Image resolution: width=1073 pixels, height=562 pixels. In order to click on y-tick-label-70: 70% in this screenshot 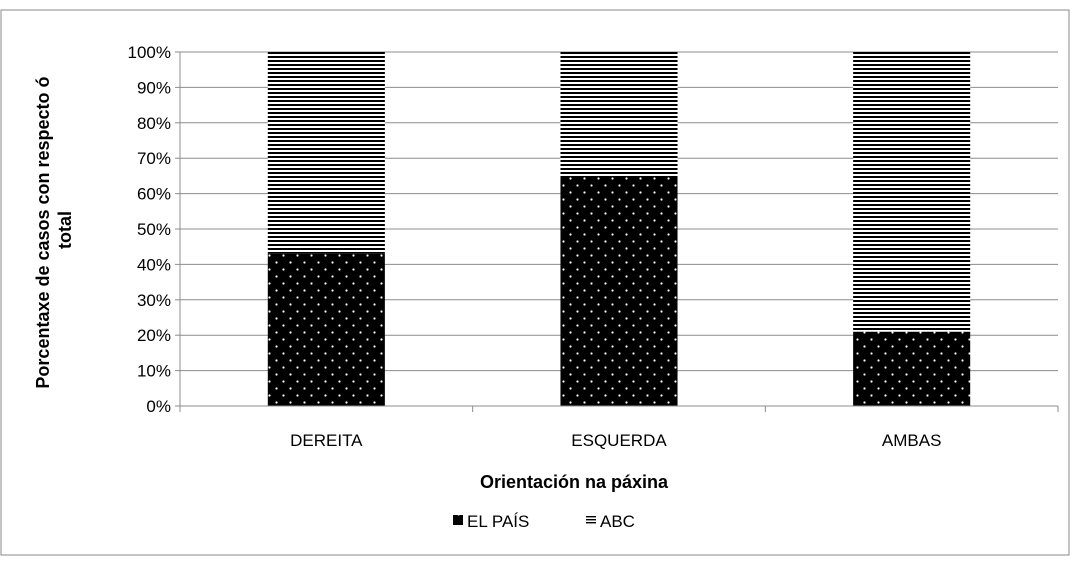, I will do `click(154, 158)`.